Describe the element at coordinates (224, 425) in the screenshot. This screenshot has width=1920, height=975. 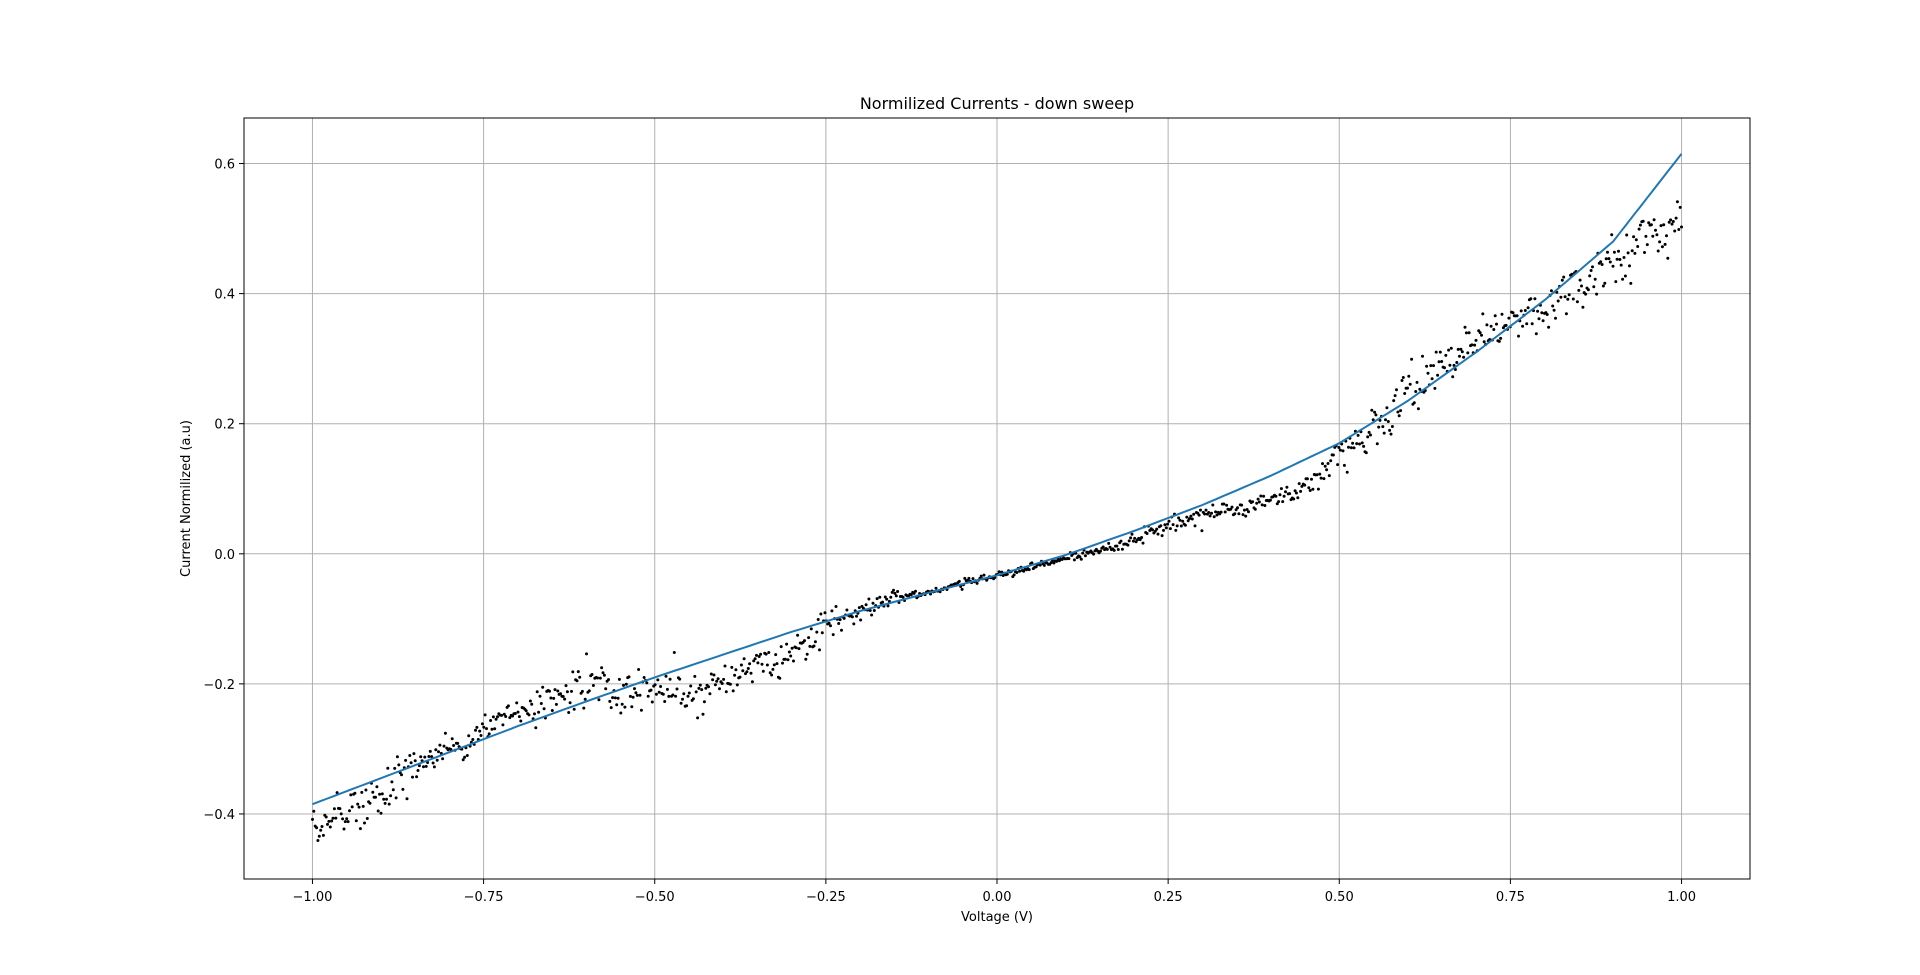
I see `y-tick-label: 0.2` at that location.